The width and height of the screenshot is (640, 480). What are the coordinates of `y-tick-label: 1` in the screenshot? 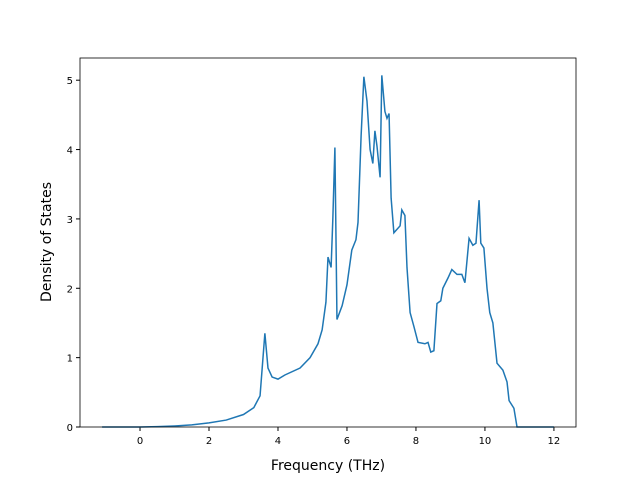 It's located at (70, 359).